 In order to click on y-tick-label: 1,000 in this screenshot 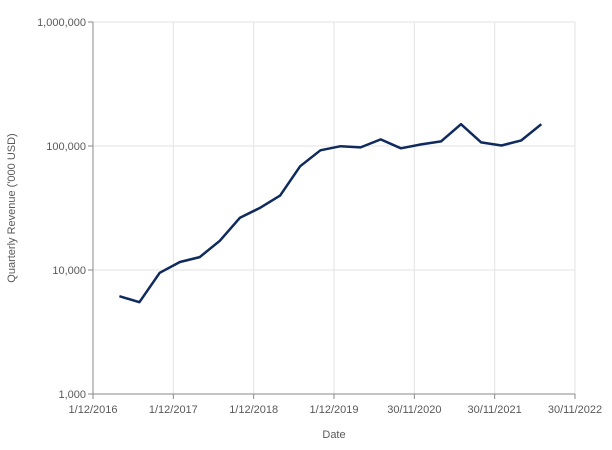, I will do `click(72, 395)`.